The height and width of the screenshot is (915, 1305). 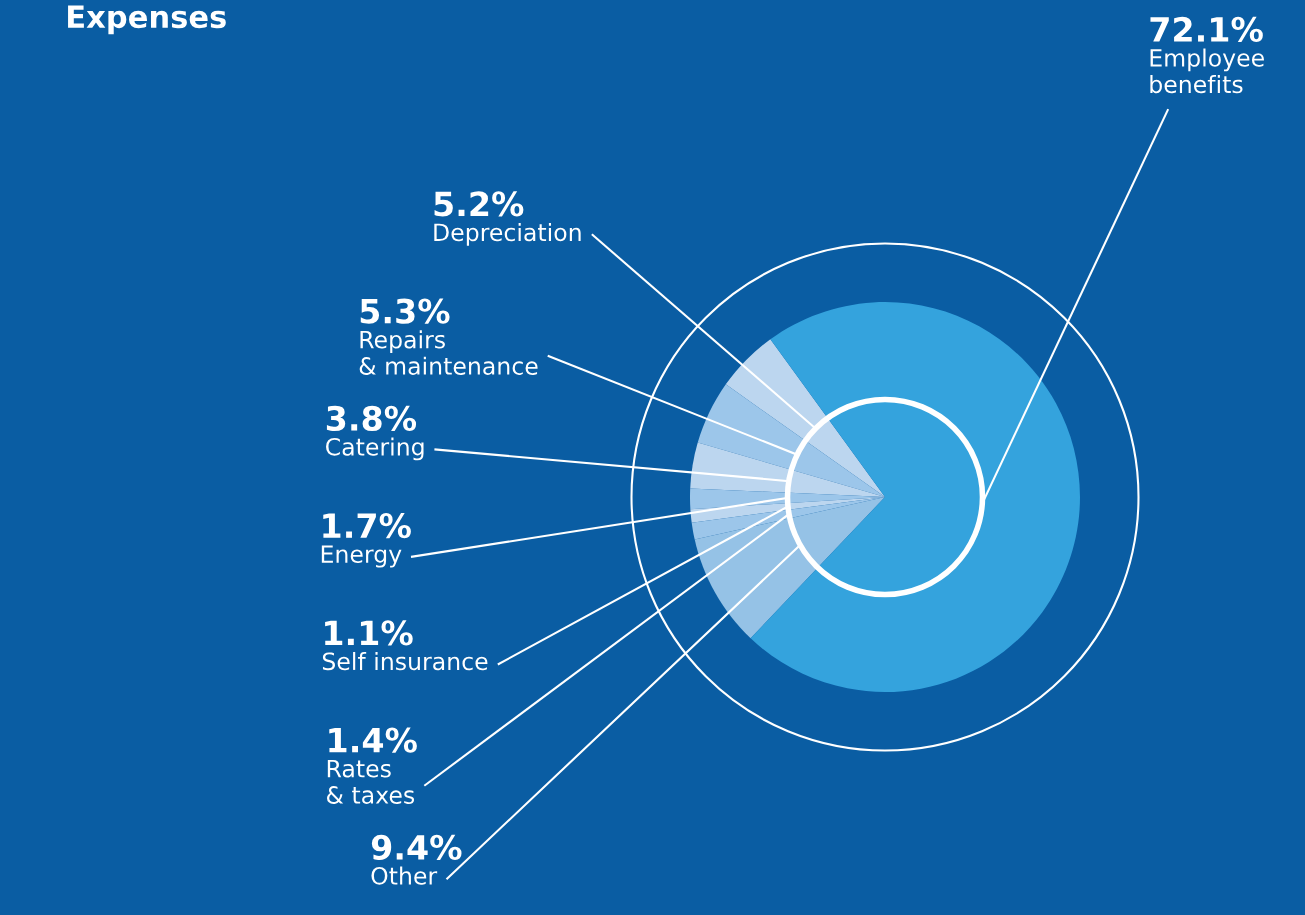 What do you see at coordinates (405, 661) in the screenshot?
I see `slice-label: Self insurance` at bounding box center [405, 661].